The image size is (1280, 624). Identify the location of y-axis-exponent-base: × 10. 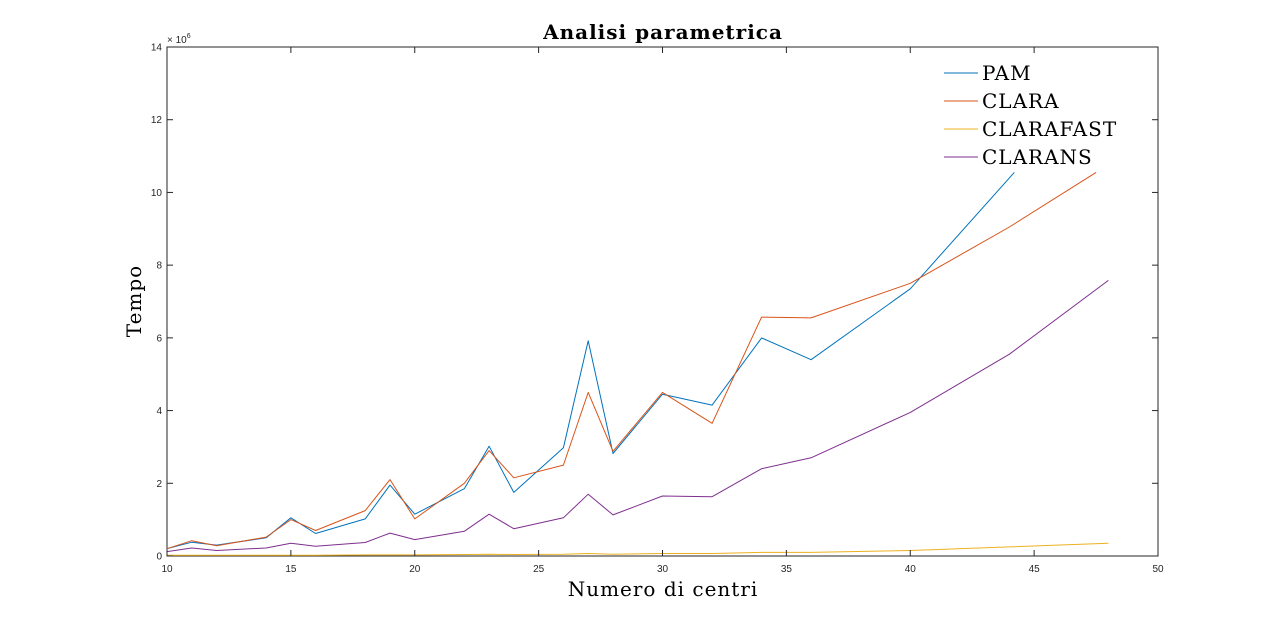
(177, 40).